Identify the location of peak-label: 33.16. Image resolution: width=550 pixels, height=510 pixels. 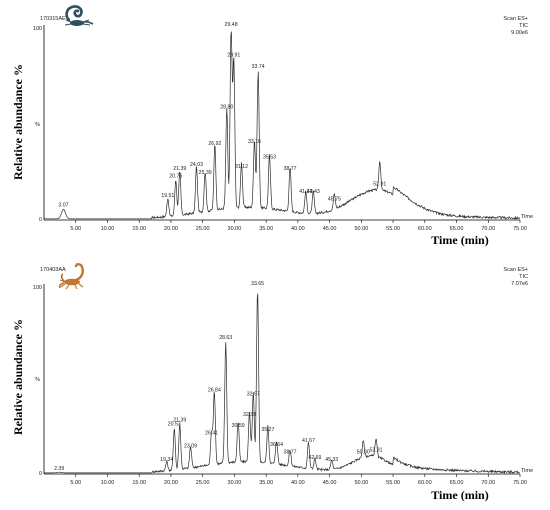
(254, 142).